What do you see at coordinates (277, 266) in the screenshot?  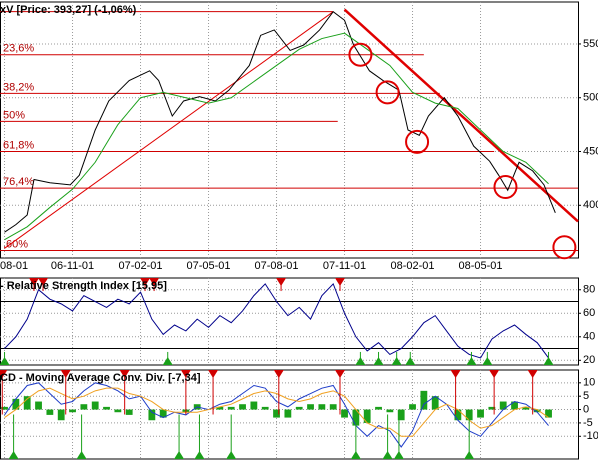 I see `x-tick-label: 07-08-01` at bounding box center [277, 266].